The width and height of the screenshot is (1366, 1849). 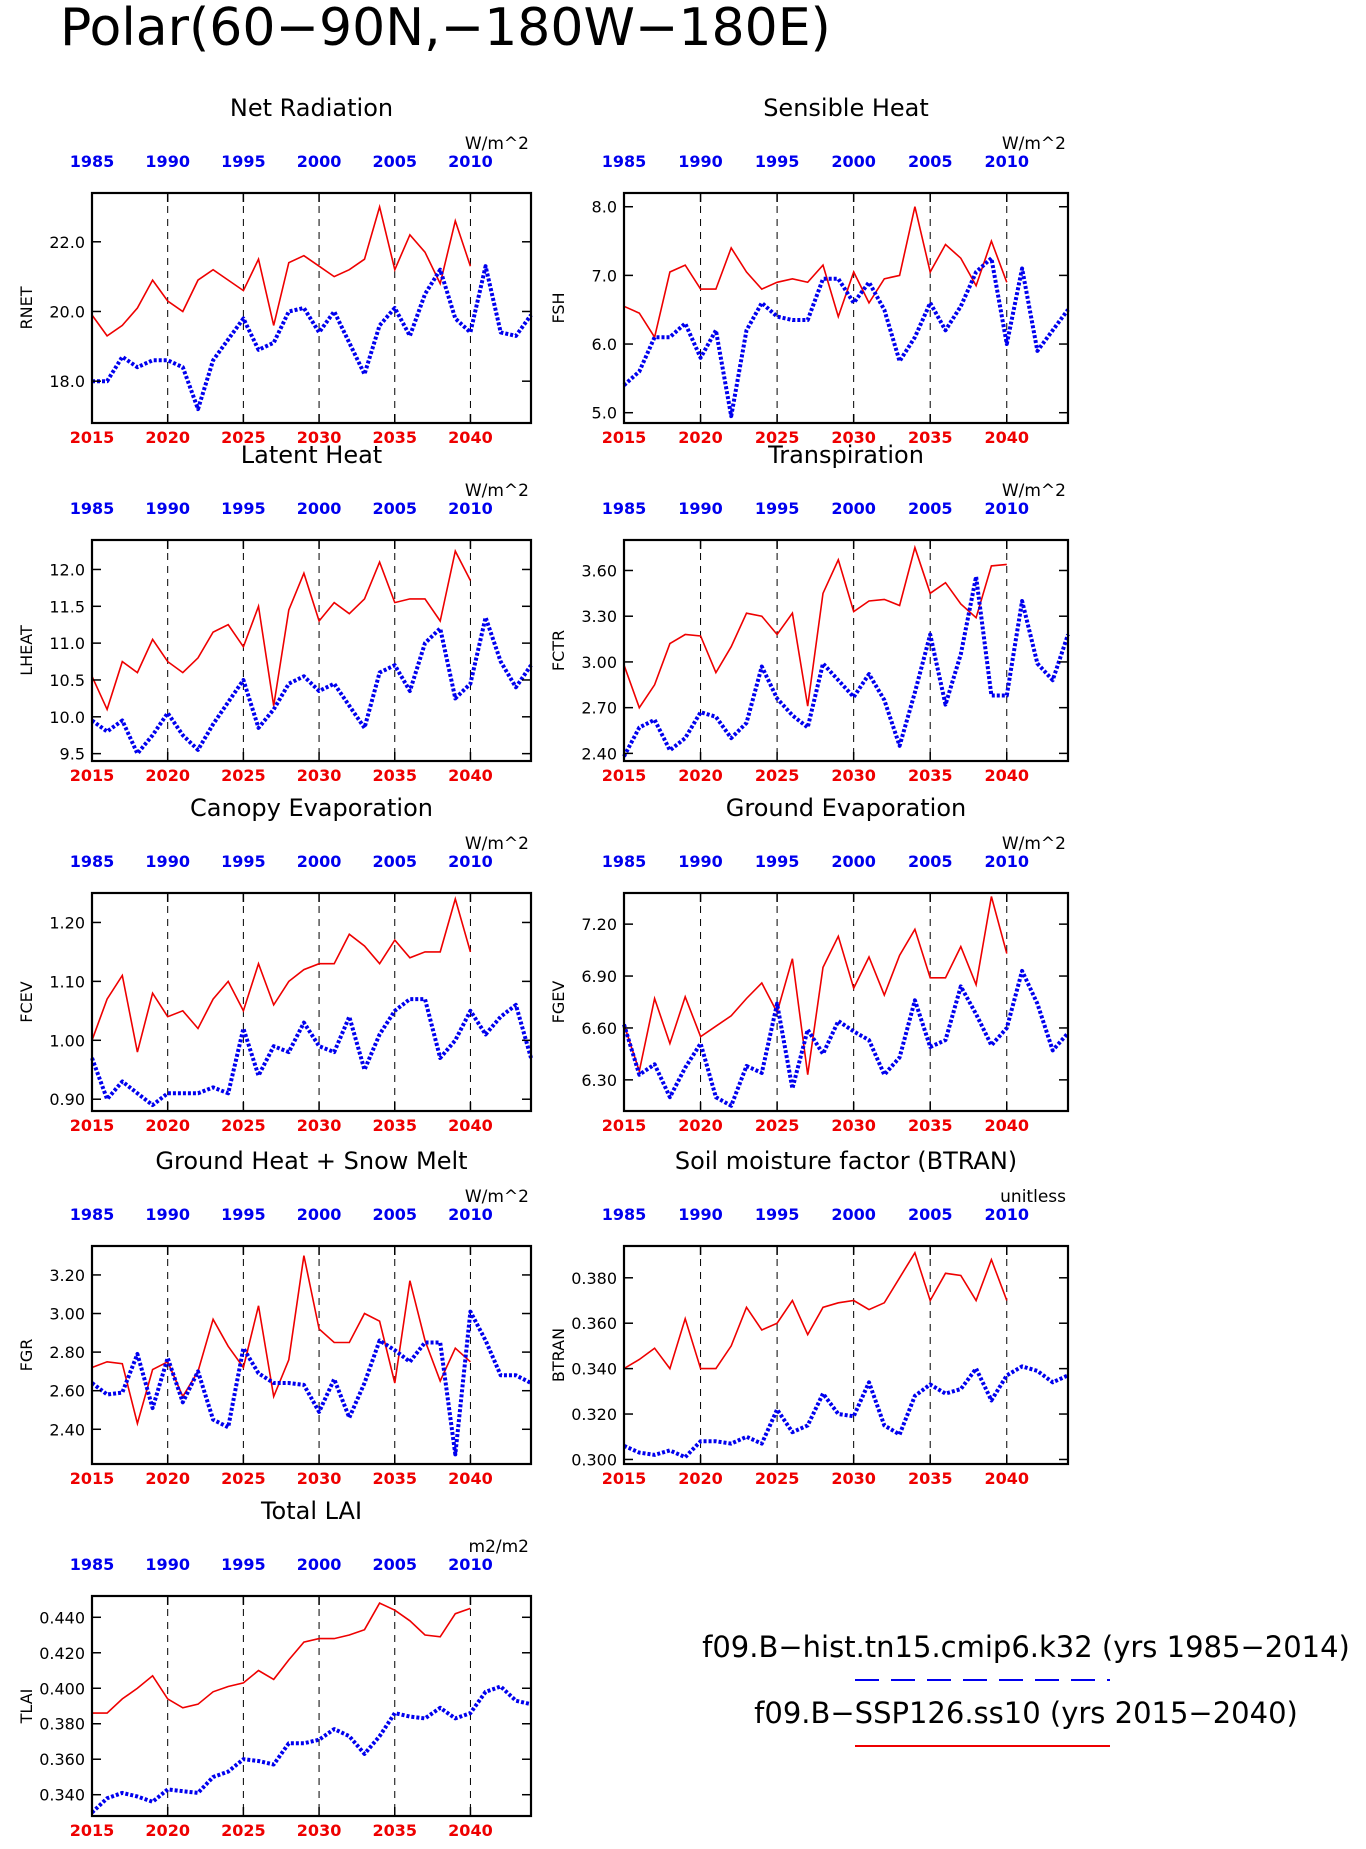 What do you see at coordinates (558, 1002) in the screenshot?
I see `y-axis-label: FGEV` at bounding box center [558, 1002].